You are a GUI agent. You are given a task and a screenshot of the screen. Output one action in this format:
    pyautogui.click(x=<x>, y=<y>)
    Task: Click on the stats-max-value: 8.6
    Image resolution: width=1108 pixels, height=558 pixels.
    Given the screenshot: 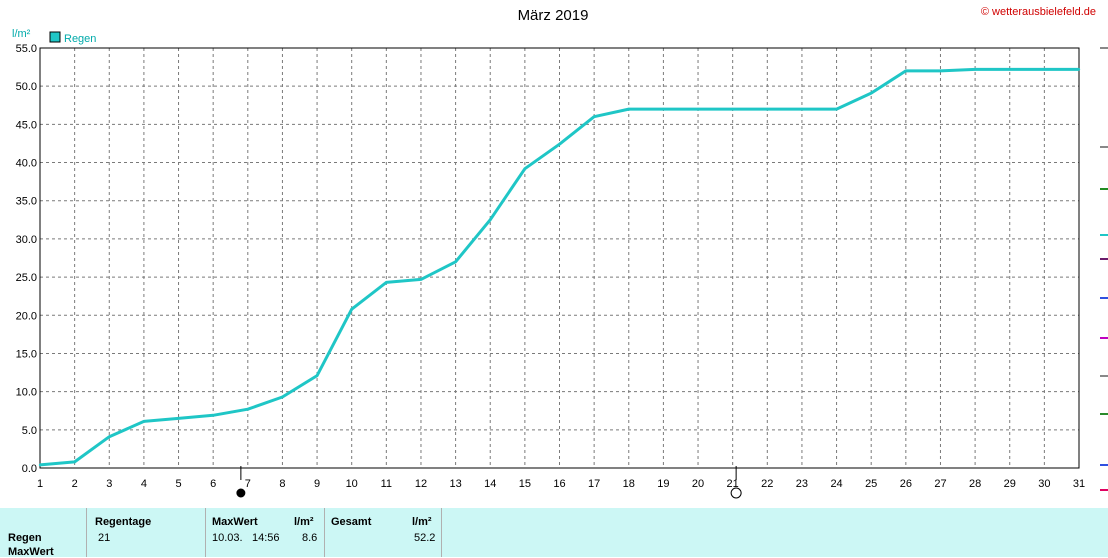 What is the action you would take?
    pyautogui.click(x=310, y=538)
    